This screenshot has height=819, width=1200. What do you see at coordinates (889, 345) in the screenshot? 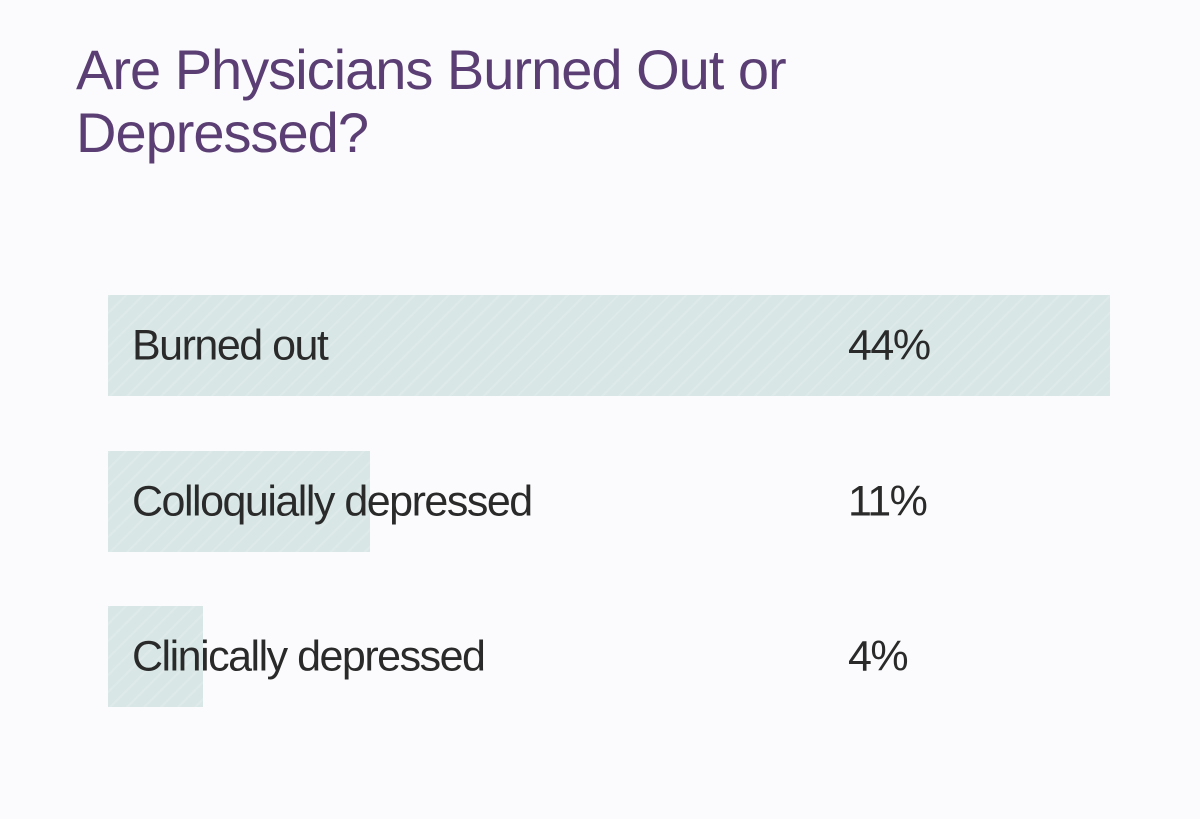
I see `bar-value-label: 44%` at bounding box center [889, 345].